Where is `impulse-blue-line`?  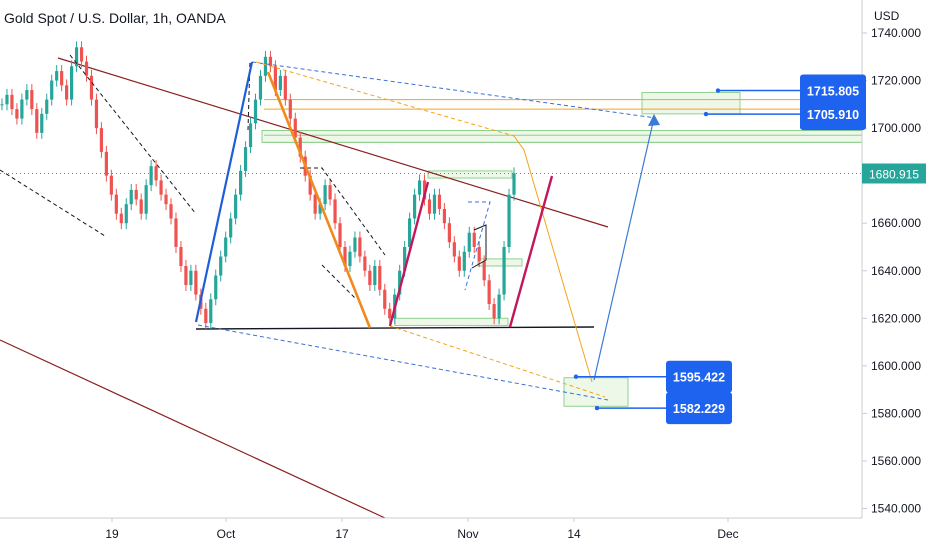 impulse-blue-line is located at coordinates (224, 192).